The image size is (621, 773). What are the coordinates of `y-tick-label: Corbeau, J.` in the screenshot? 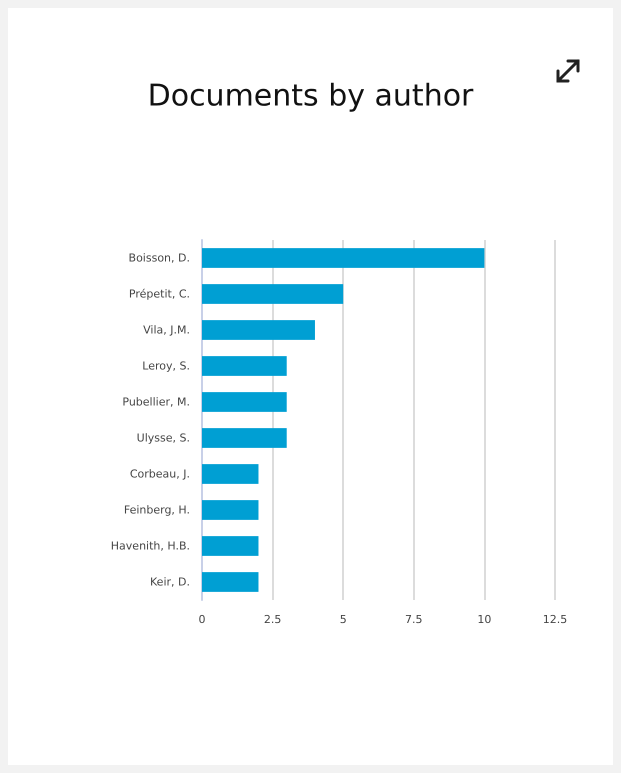 It's located at (160, 474).